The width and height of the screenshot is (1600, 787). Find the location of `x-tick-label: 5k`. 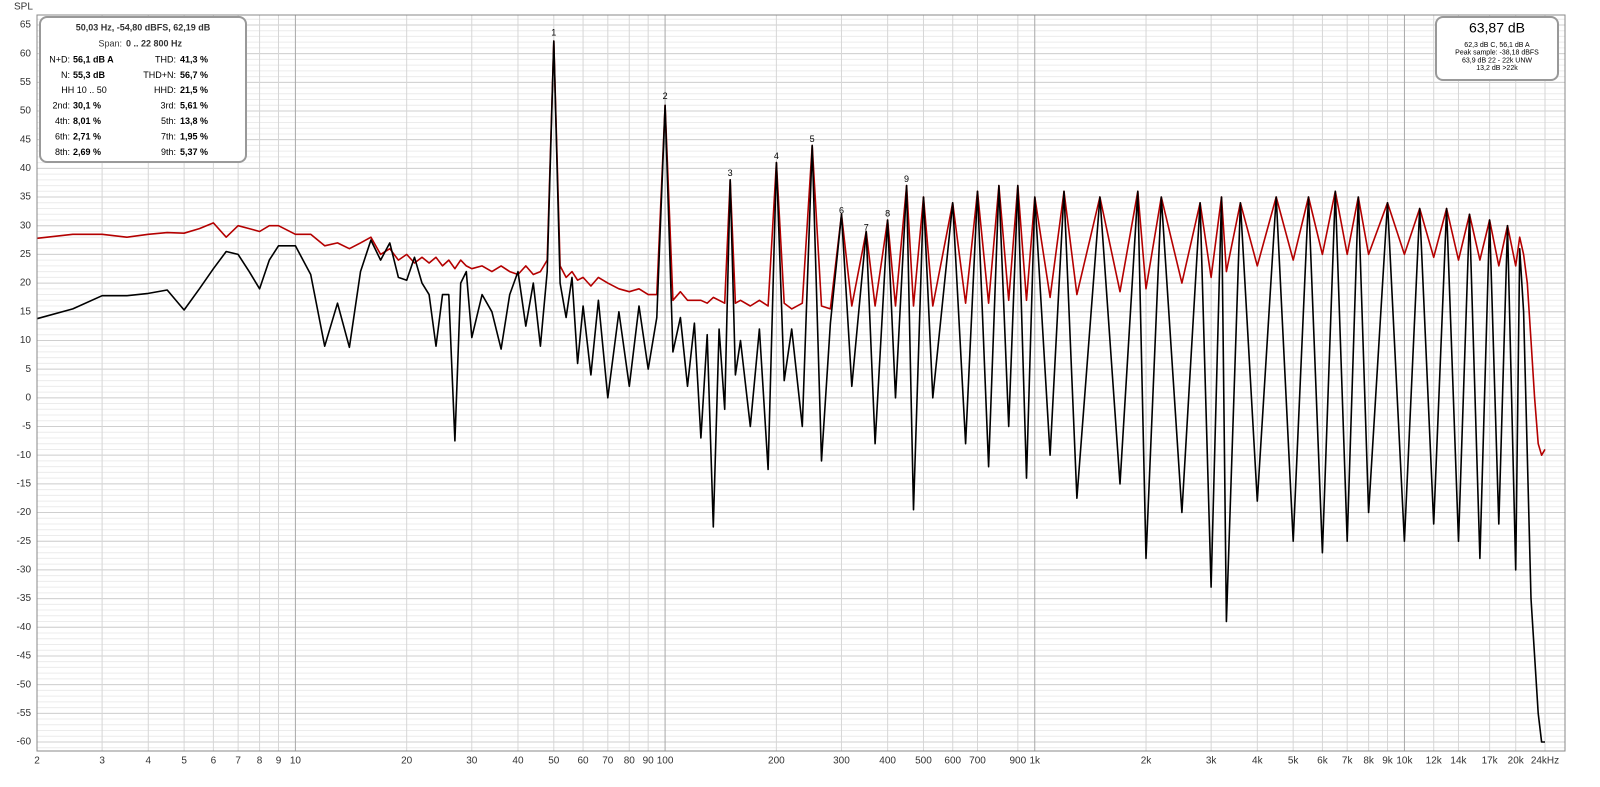

x-tick-label: 5k is located at coordinates (1294, 761).